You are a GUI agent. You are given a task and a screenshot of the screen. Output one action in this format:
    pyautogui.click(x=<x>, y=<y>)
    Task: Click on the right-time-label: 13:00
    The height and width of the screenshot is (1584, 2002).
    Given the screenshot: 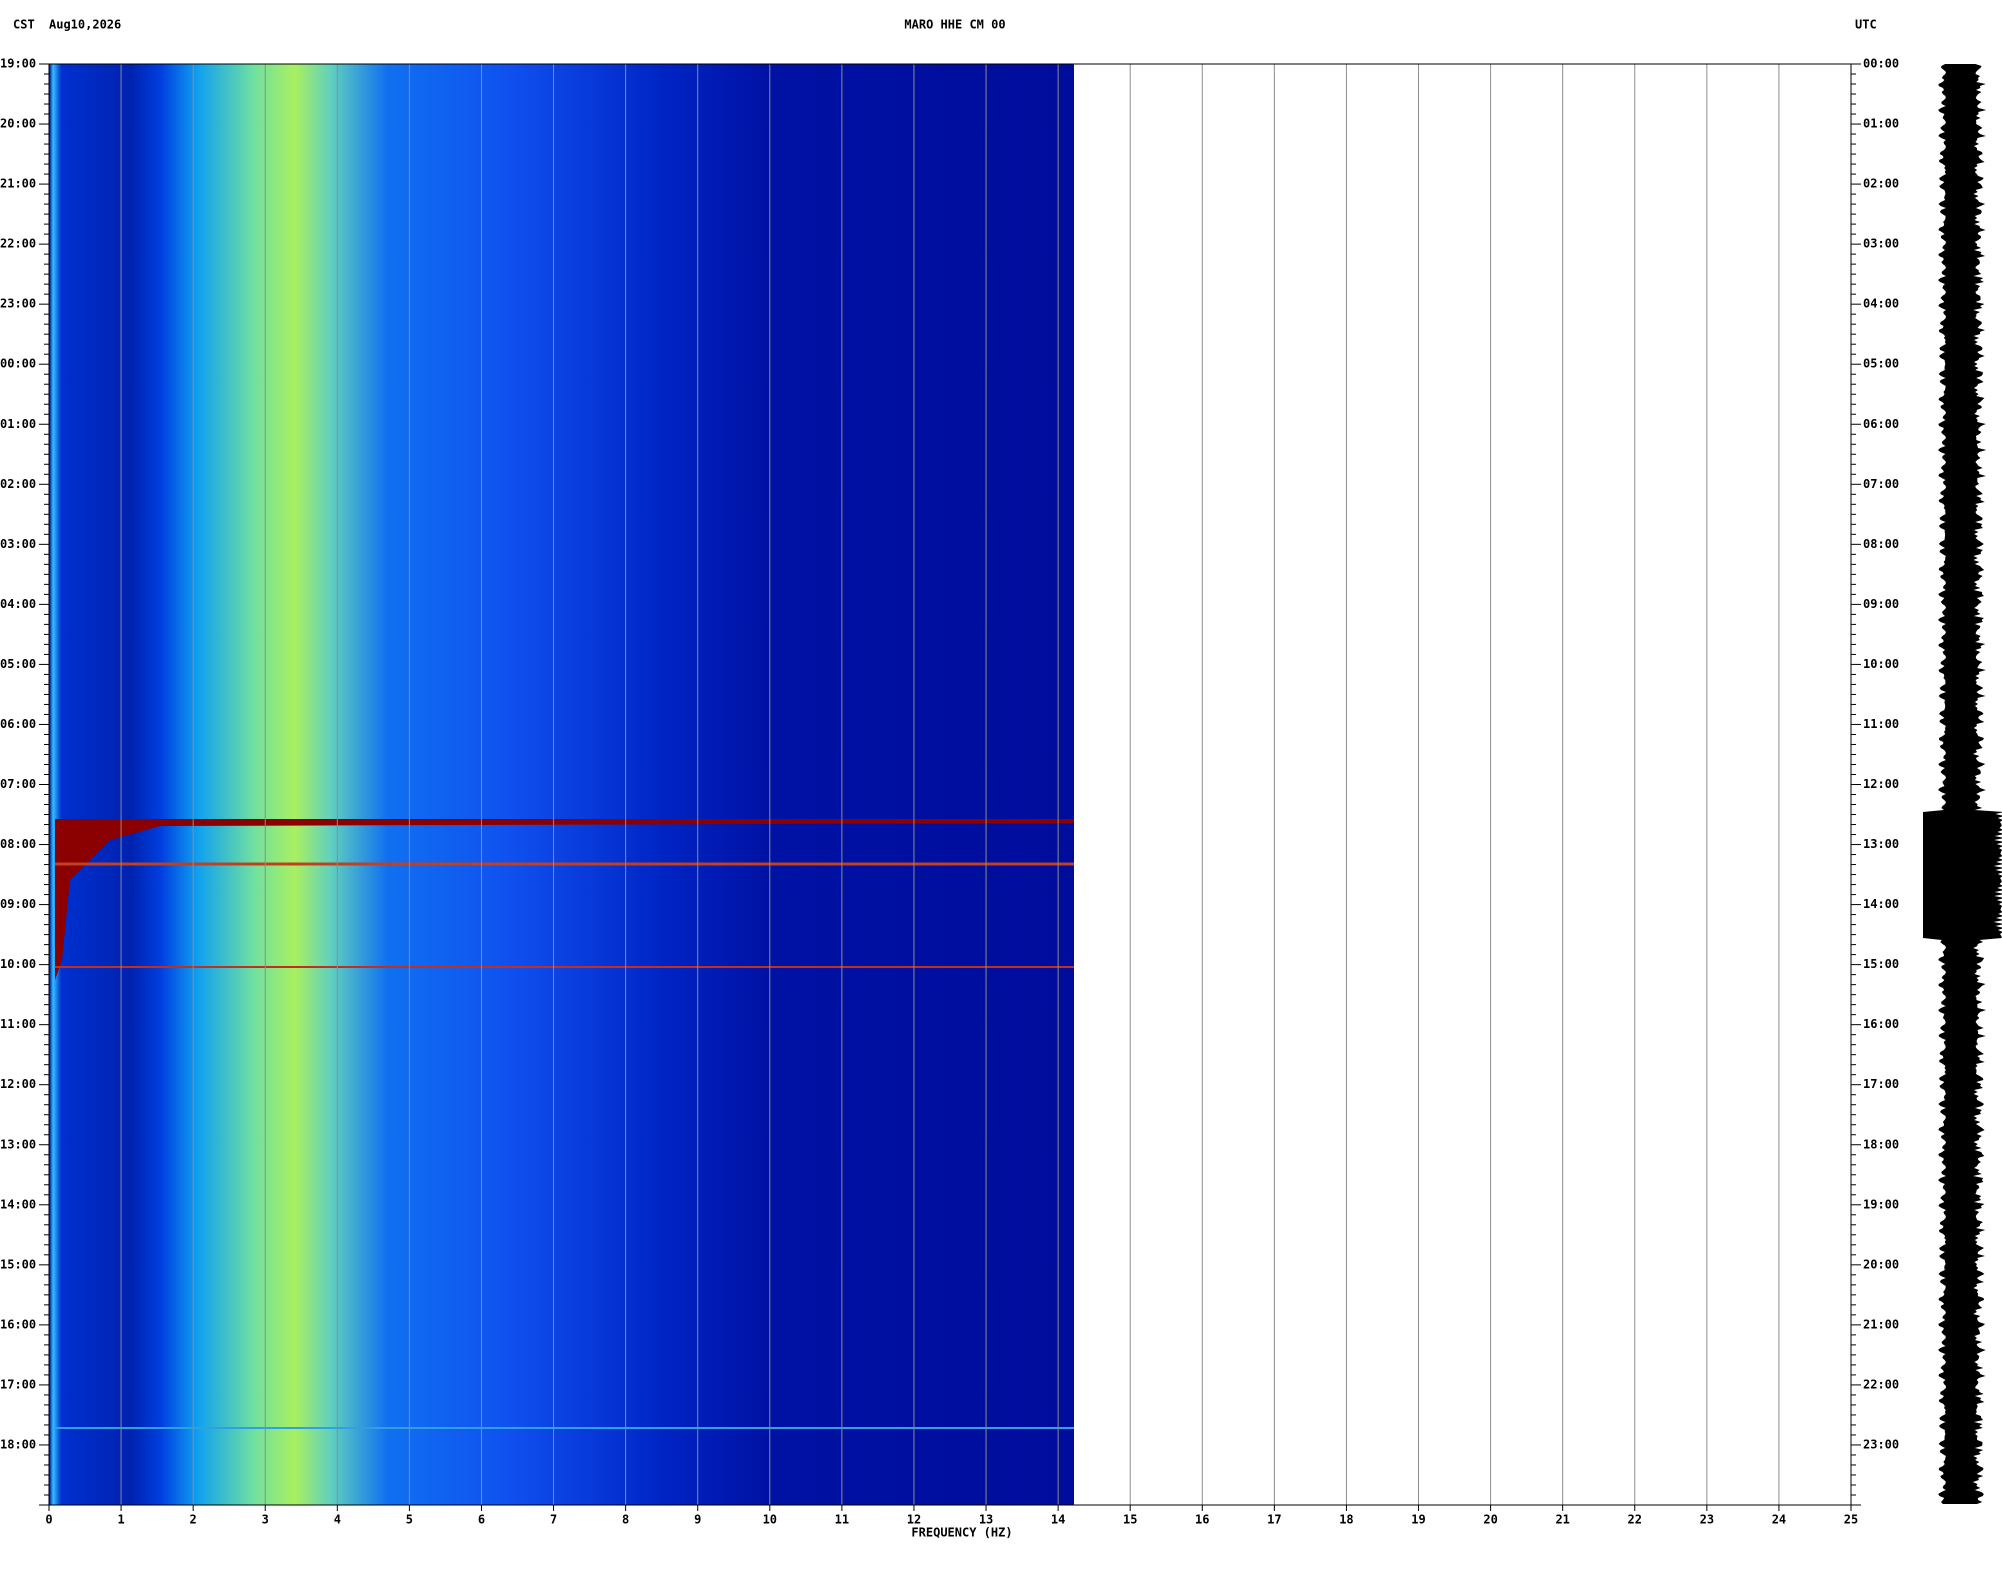 What is the action you would take?
    pyautogui.click(x=1881, y=844)
    